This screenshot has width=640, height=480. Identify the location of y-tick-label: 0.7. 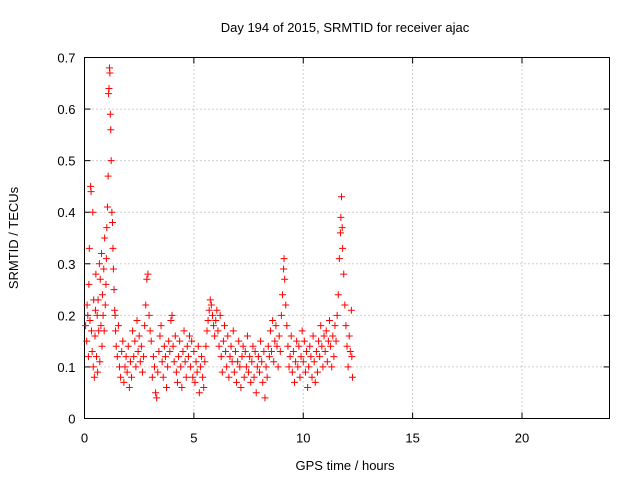
(66, 58).